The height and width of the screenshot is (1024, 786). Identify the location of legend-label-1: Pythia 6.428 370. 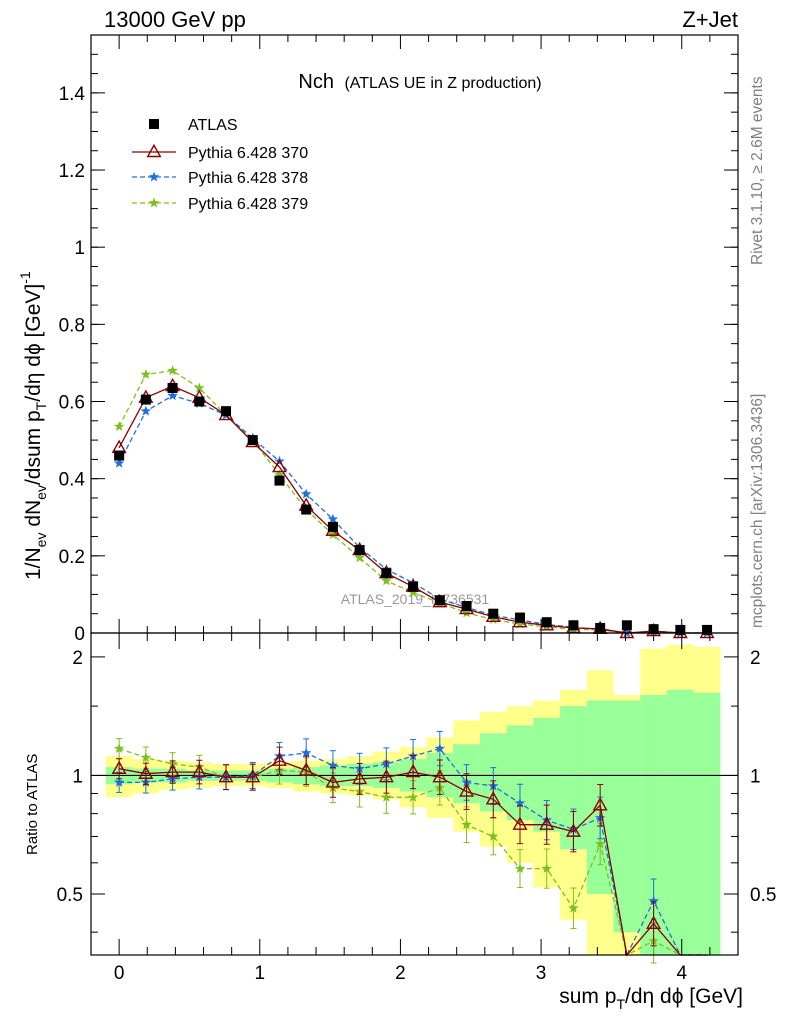
(248, 153).